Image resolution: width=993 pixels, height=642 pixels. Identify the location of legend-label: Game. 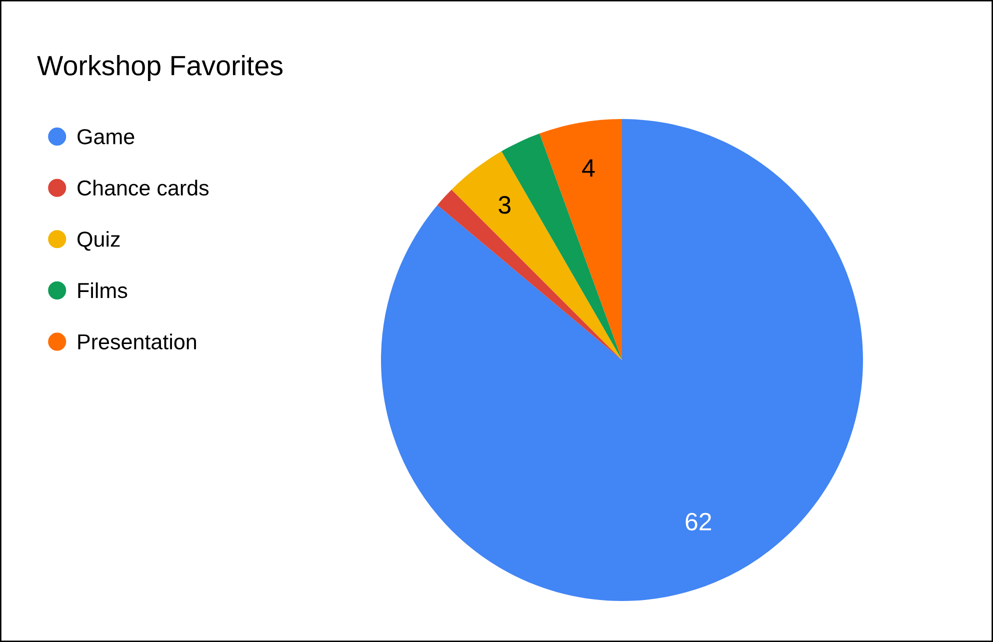
(106, 136).